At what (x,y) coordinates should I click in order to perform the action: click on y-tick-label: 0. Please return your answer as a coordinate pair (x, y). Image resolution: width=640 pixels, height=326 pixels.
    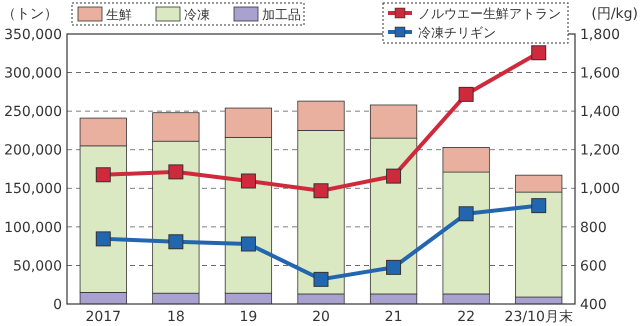
    Looking at the image, I should click on (57, 304).